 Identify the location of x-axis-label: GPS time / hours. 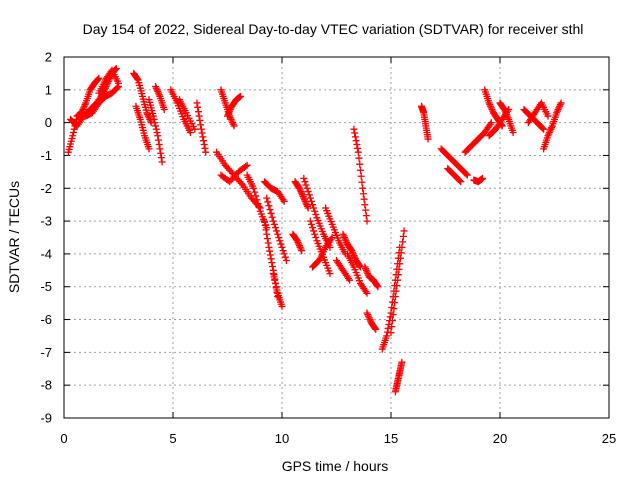
(335, 466).